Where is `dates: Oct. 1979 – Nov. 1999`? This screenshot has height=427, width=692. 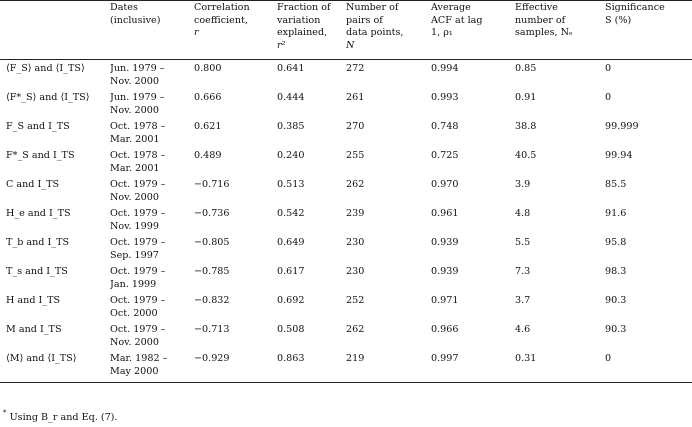 dates: Oct. 1979 – Nov. 1999 is located at coordinates (152, 222).